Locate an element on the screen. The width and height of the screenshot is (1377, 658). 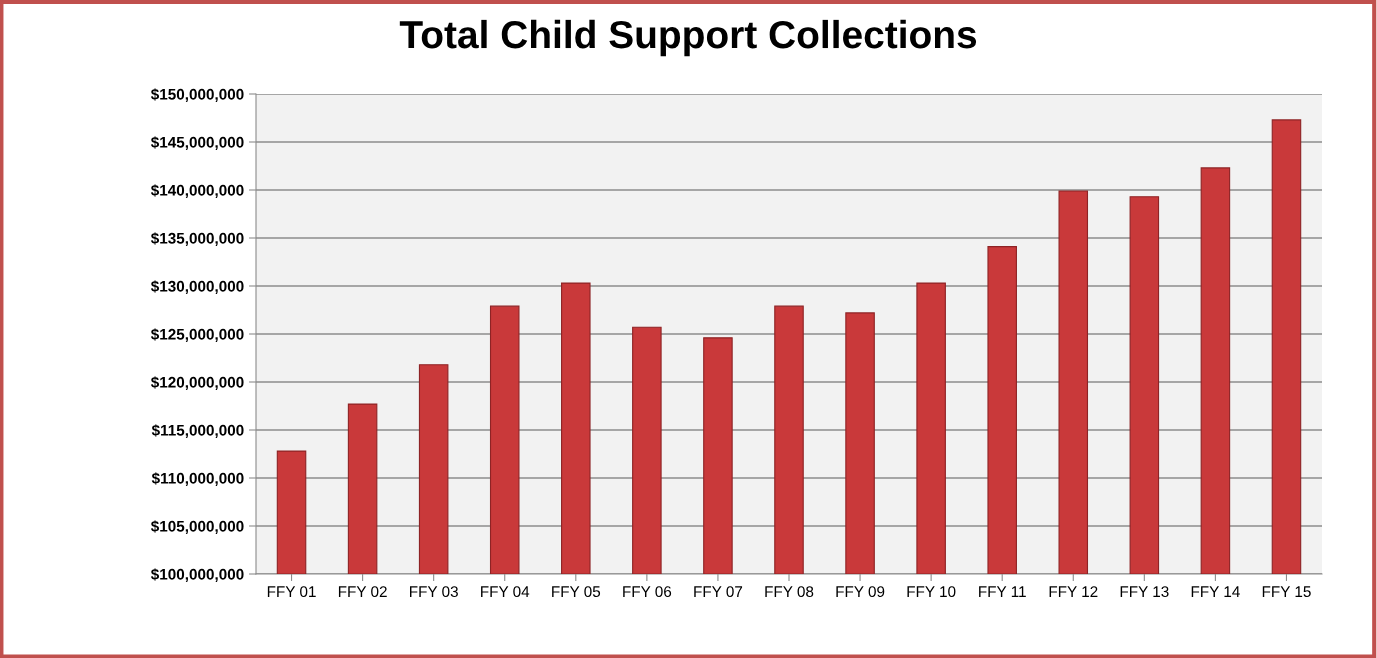
x-tick-label: FFY 02 is located at coordinates (362, 592).